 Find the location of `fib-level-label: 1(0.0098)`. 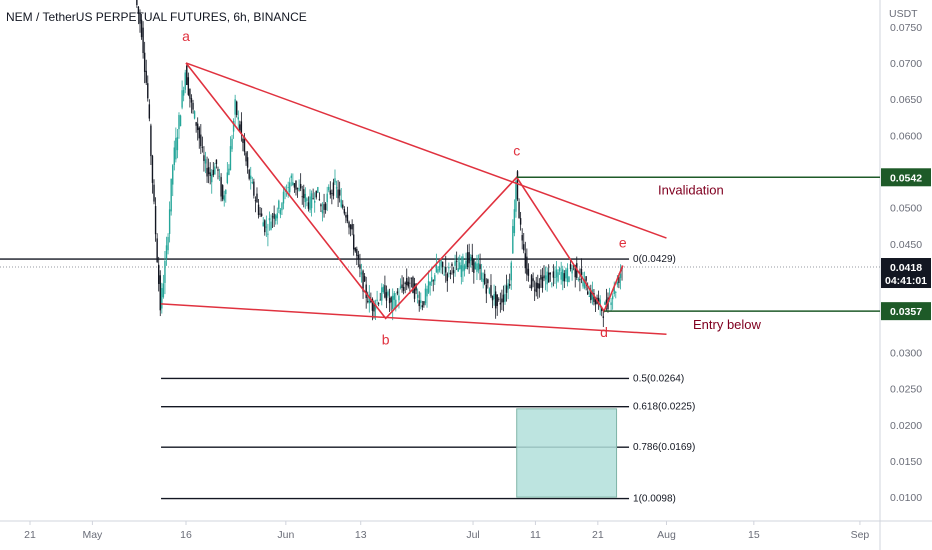

fib-level-label: 1(0.0098) is located at coordinates (654, 499).